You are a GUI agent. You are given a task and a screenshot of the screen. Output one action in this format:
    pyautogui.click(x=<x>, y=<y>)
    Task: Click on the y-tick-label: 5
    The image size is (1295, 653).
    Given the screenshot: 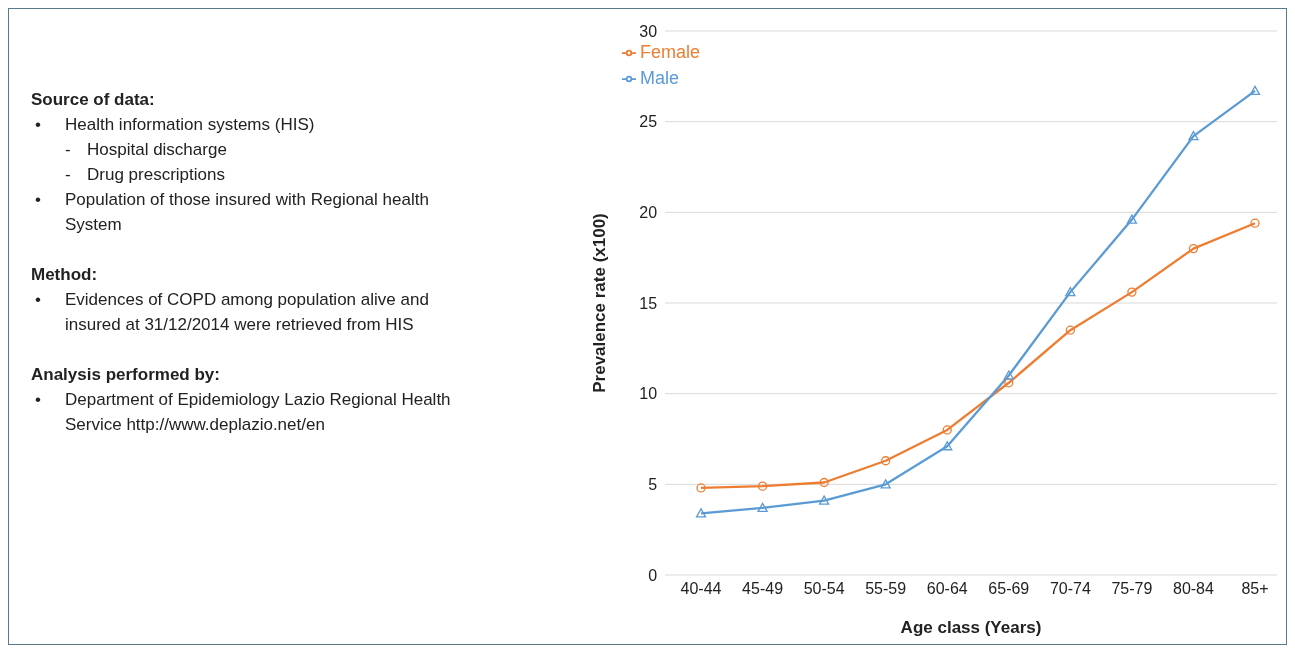 What is the action you would take?
    pyautogui.click(x=653, y=485)
    